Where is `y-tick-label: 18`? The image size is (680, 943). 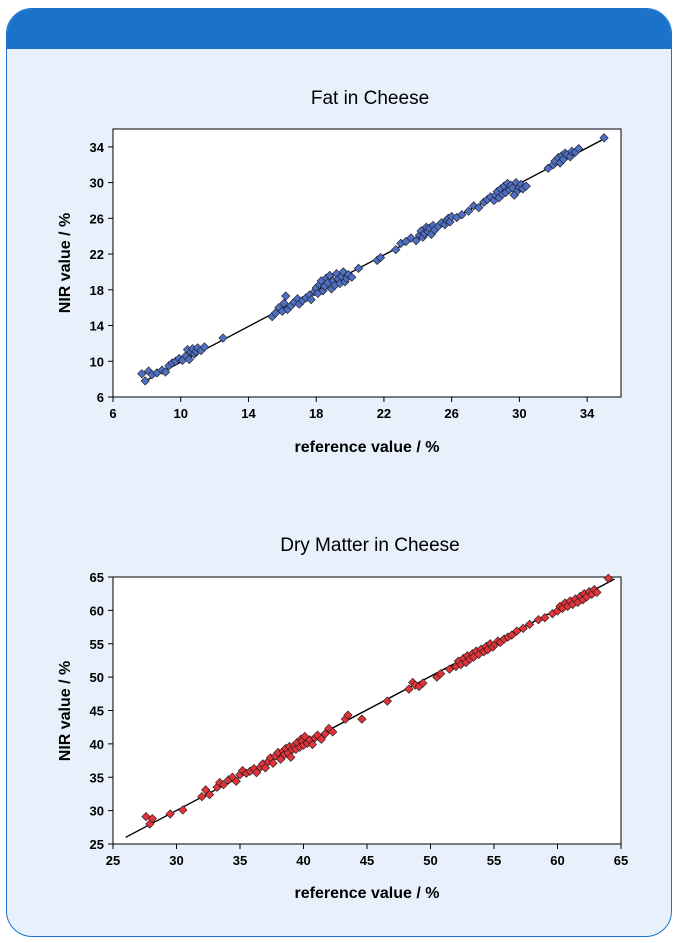
y-tick-label: 18 is located at coordinates (97, 290).